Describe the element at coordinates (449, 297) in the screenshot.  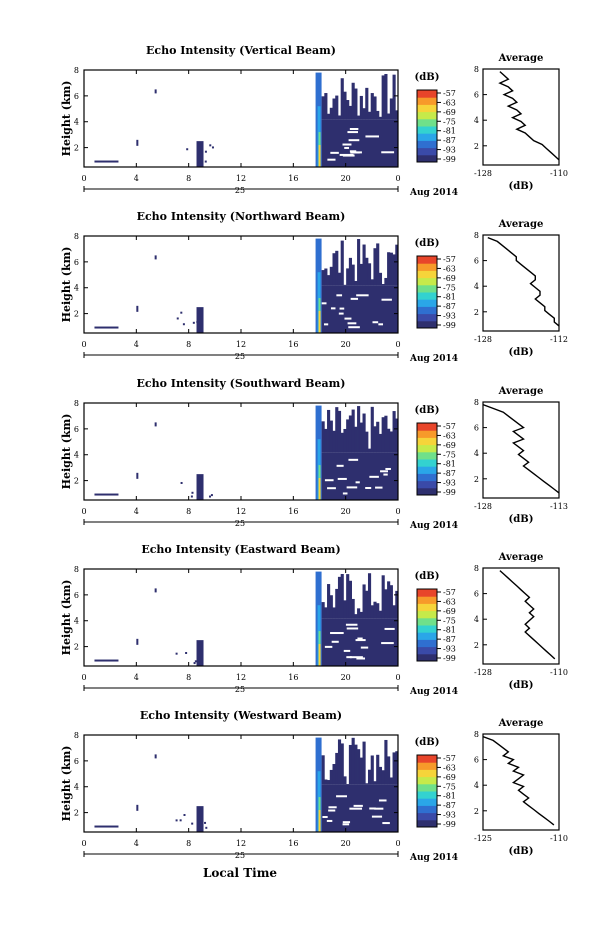
I see `colorbar-tick-label: -81` at that location.